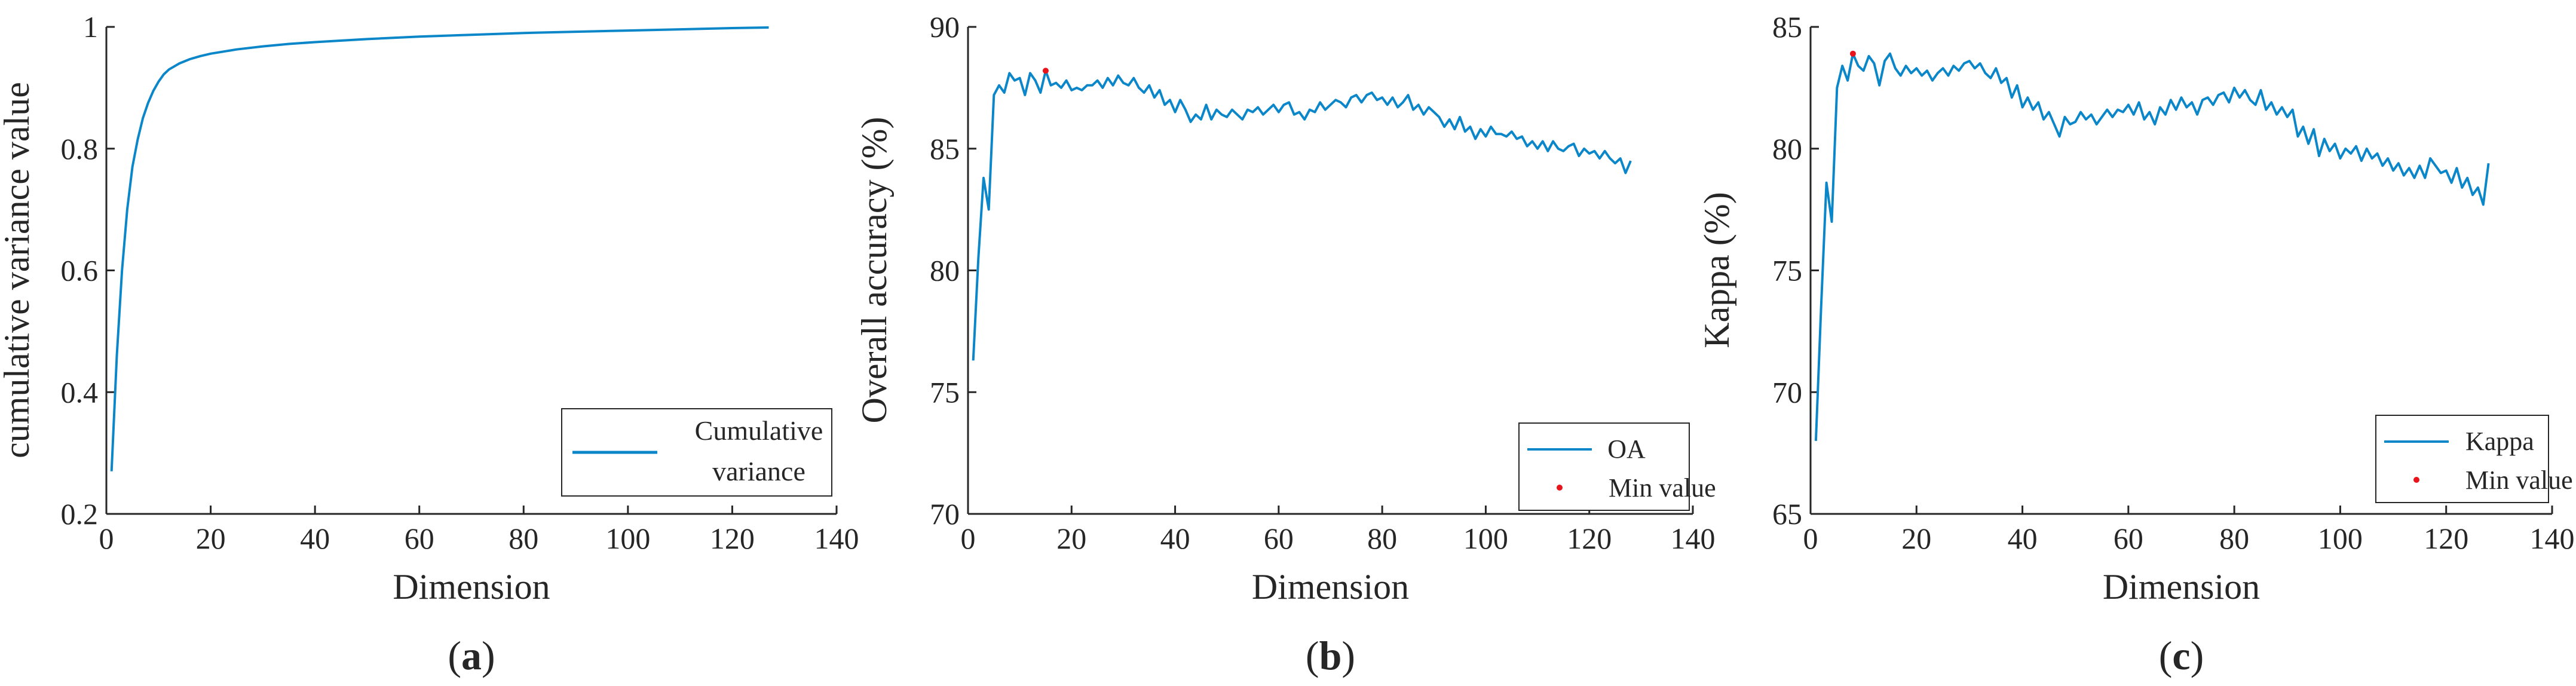 This screenshot has height=686, width=2576. I want to click on y-tick-label: 0.2, so click(80, 514).